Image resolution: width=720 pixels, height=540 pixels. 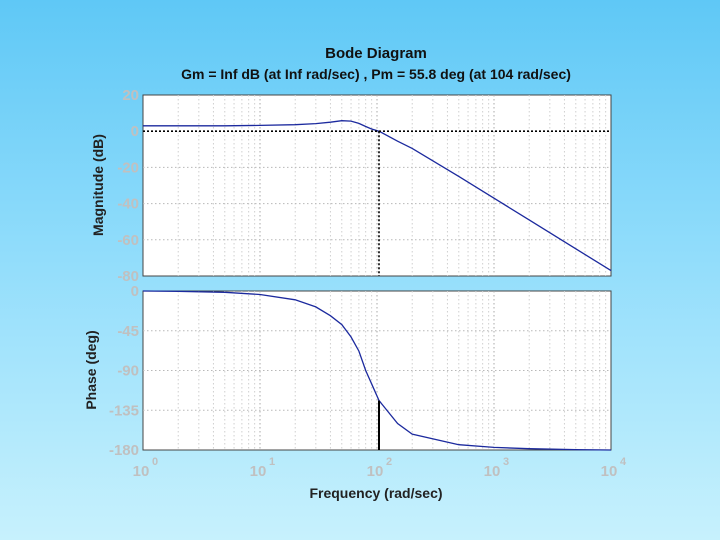 I want to click on phase-y-tick-label: 0, so click(x=135, y=291).